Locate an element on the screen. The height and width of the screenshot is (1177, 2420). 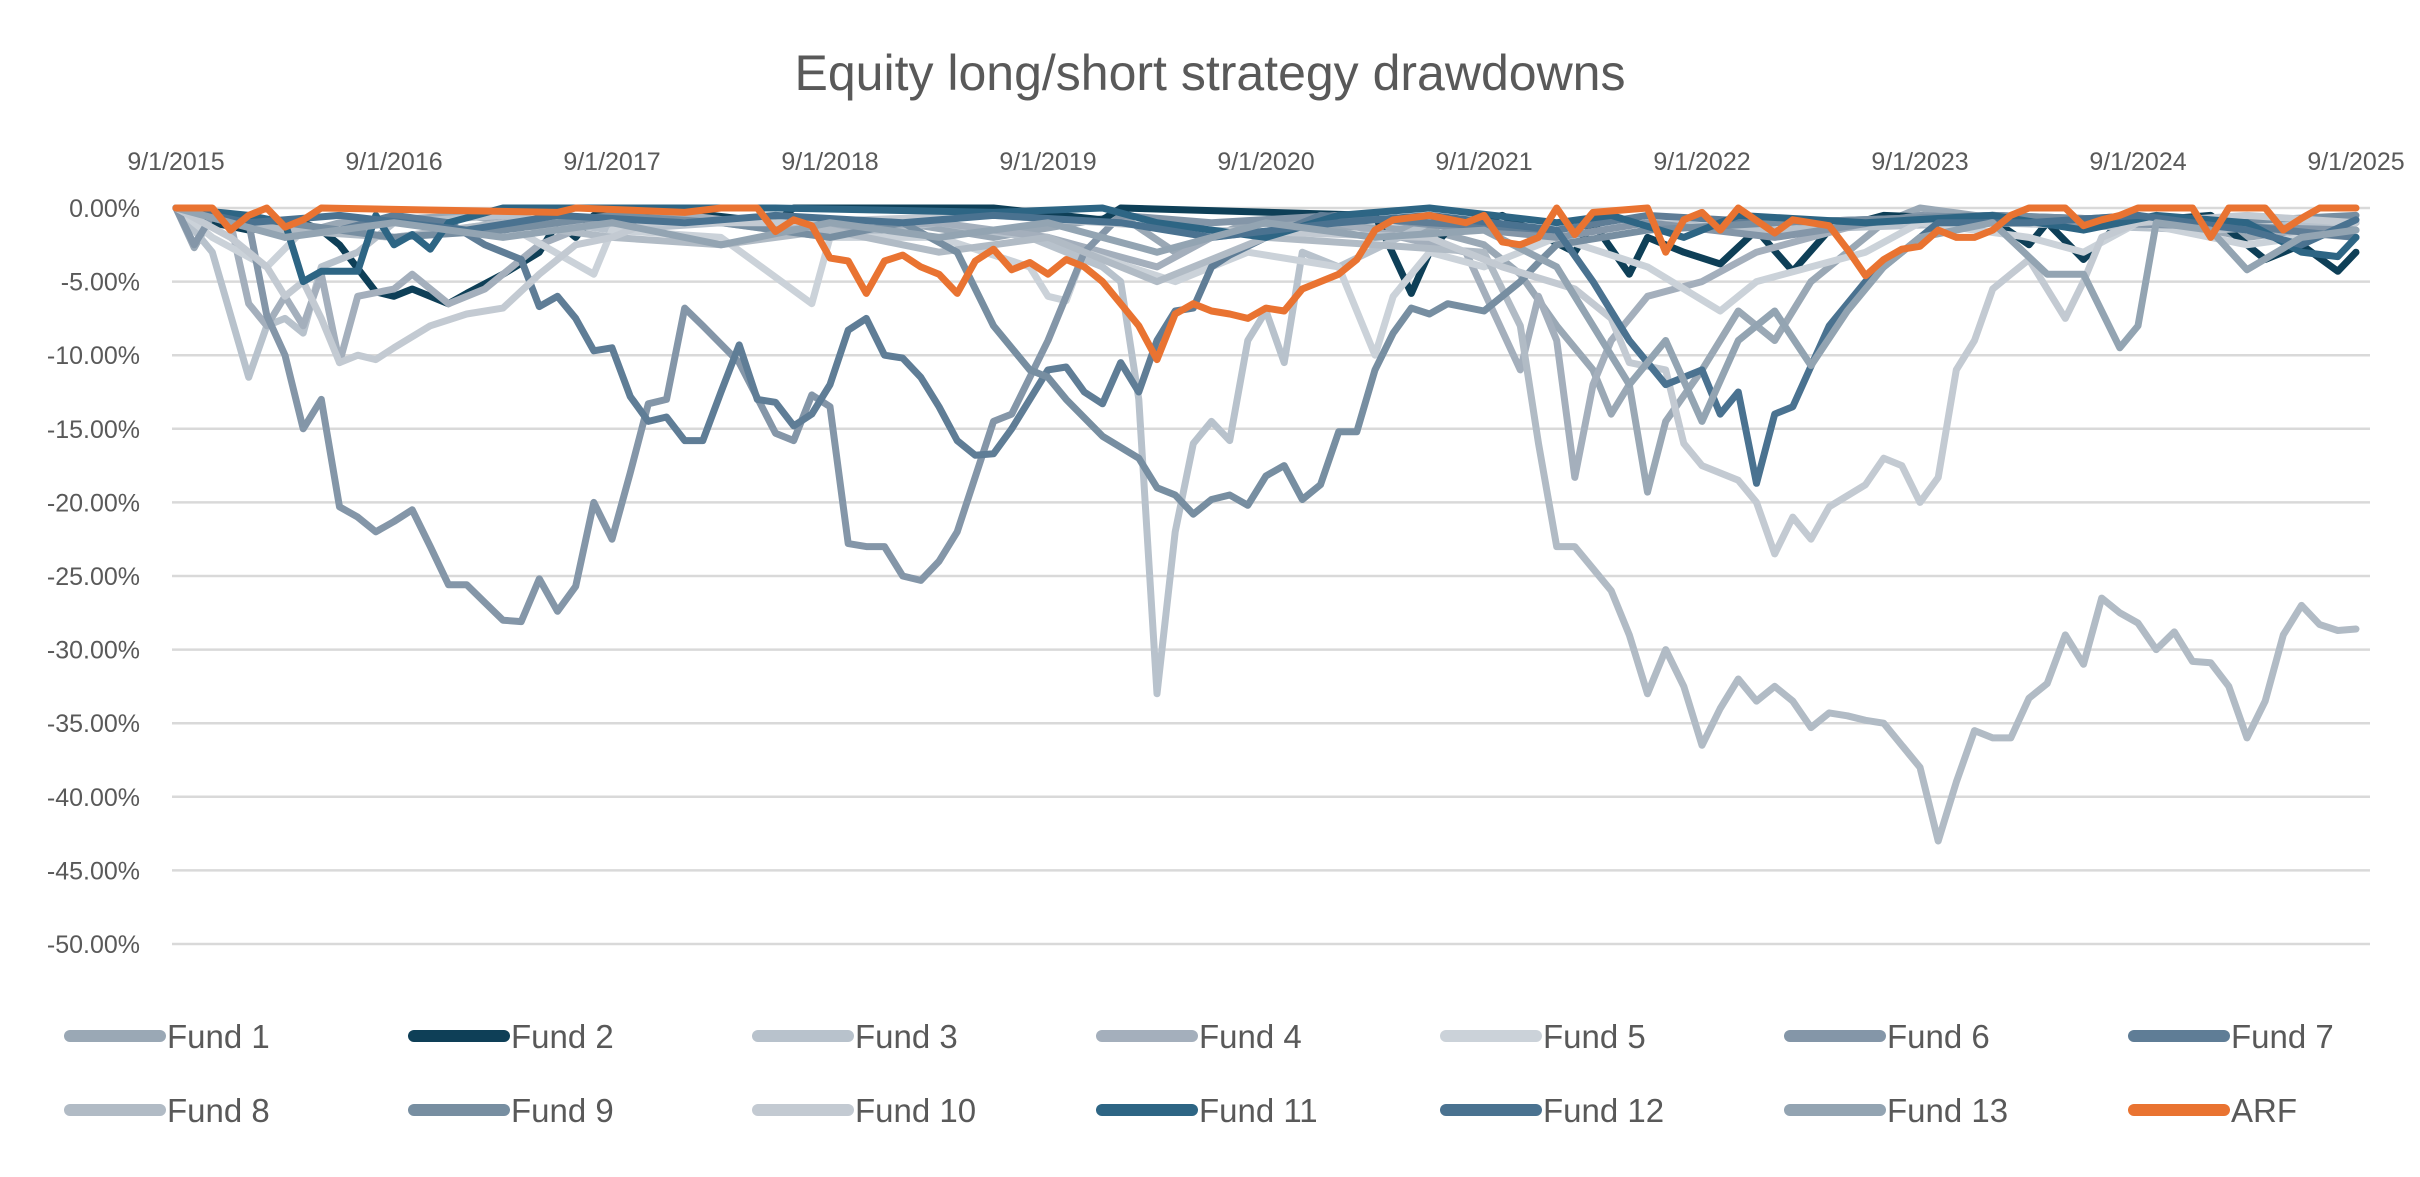
legend-item: Fund 4 is located at coordinates (1199, 1036).